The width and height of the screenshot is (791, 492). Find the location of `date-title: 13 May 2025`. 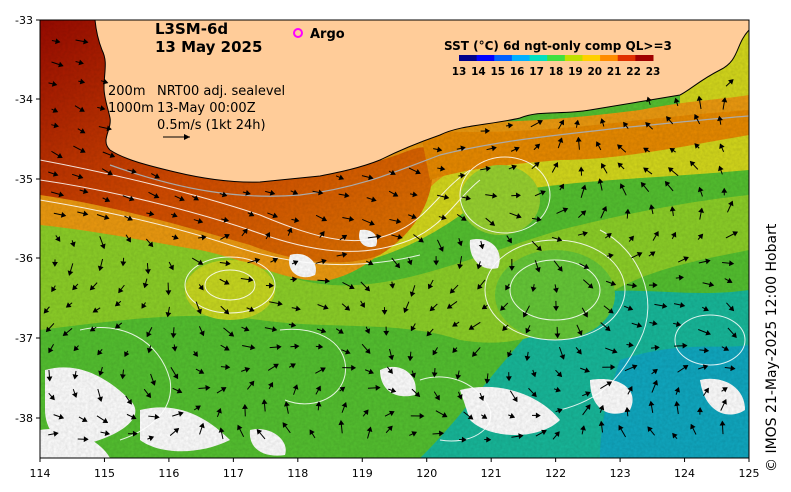

date-title: 13 May 2025 is located at coordinates (208, 47).